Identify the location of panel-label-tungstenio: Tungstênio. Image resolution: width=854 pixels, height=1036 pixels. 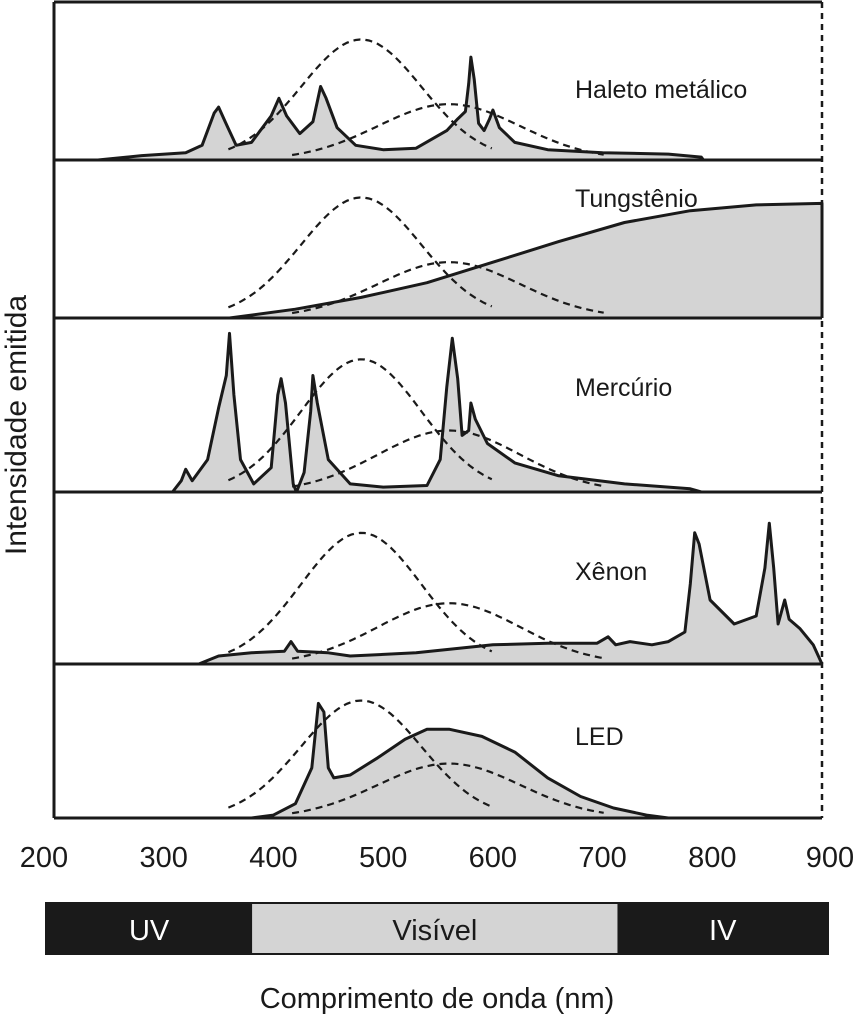
(636, 199).